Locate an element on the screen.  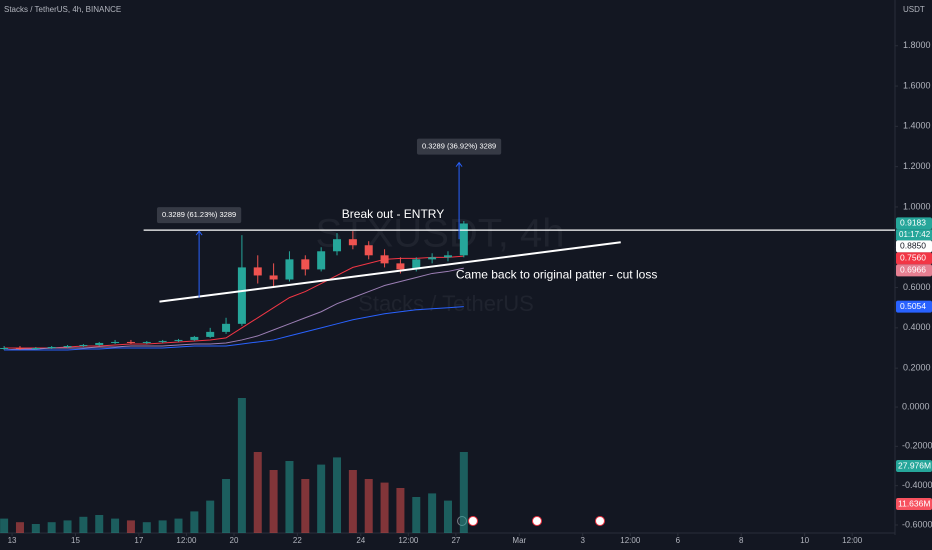
y-tick-label: 1.8000 is located at coordinates (917, 45).